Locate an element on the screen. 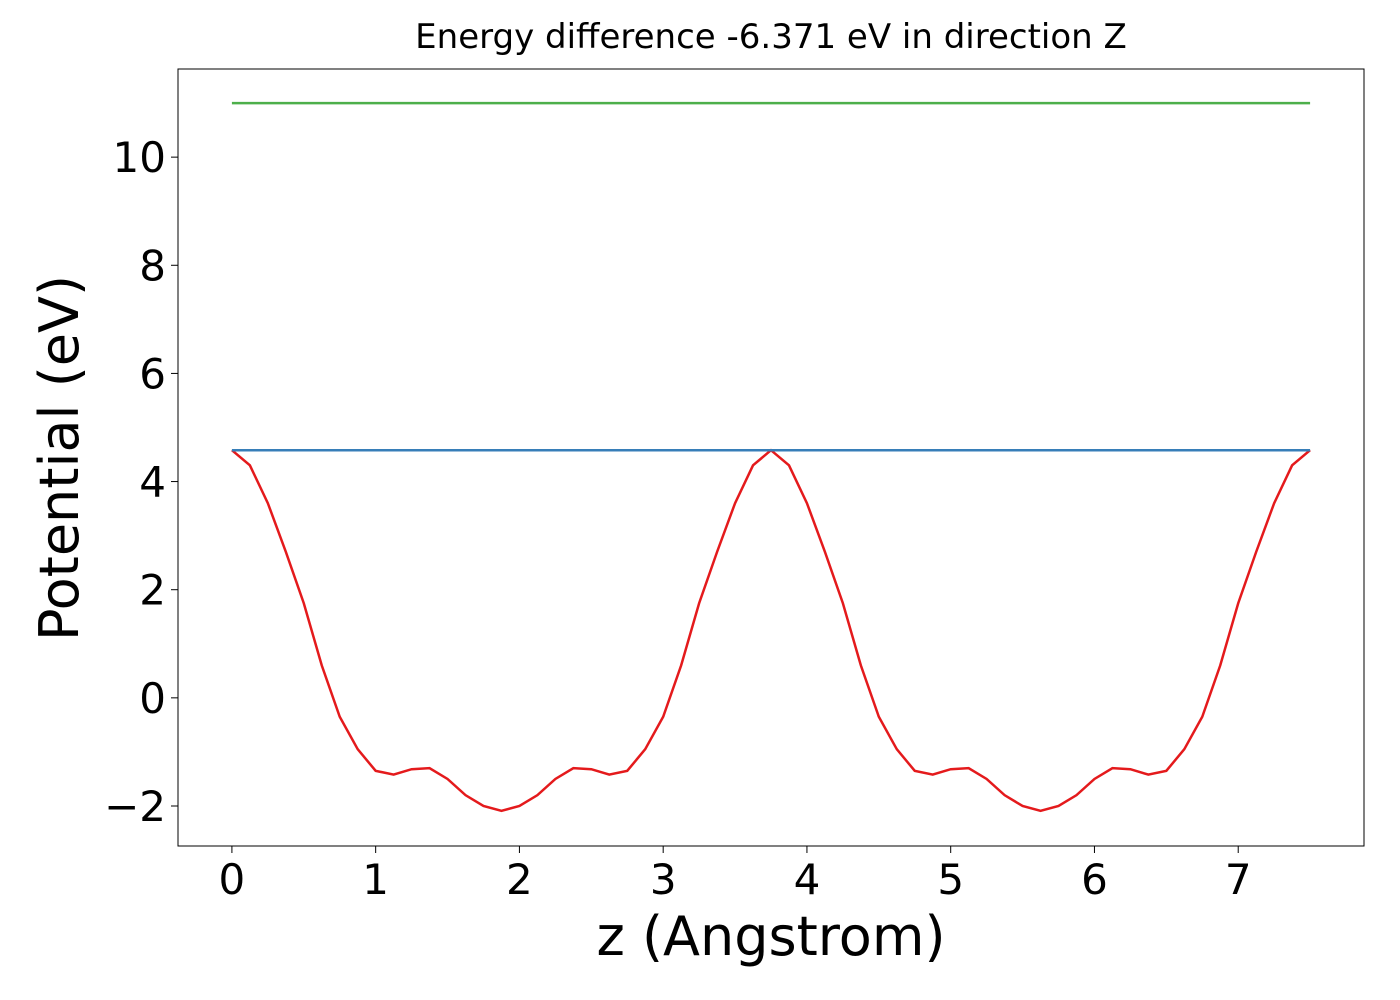  y-tick-label: 8 is located at coordinates (152, 265).